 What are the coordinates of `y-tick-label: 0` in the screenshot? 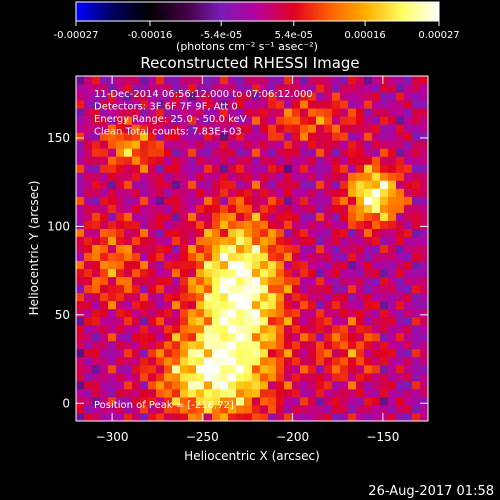 It's located at (66, 403).